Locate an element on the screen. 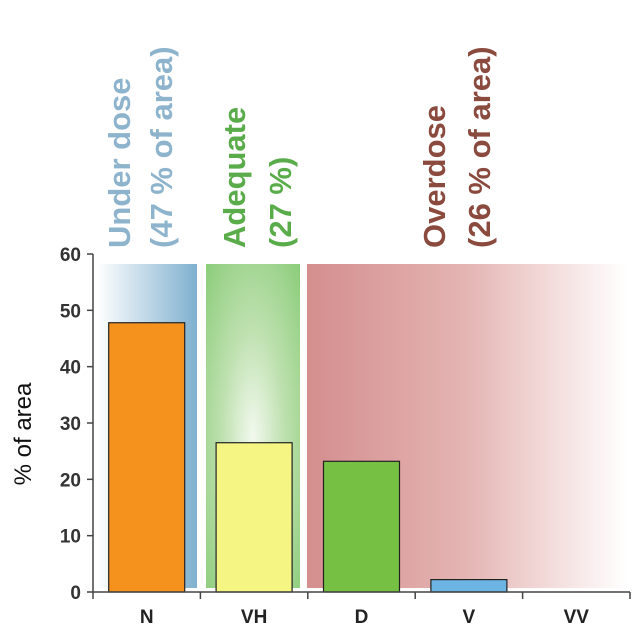  x-tick-label: VH is located at coordinates (254, 617).